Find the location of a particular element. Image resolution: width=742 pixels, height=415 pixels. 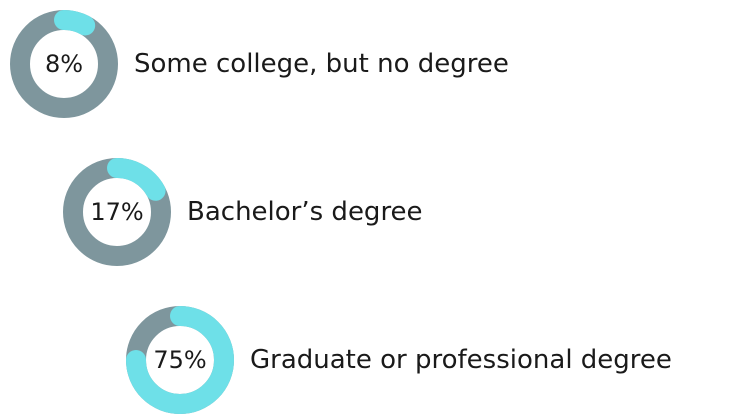

category-label: Graduate or professional degree is located at coordinates (461, 360).